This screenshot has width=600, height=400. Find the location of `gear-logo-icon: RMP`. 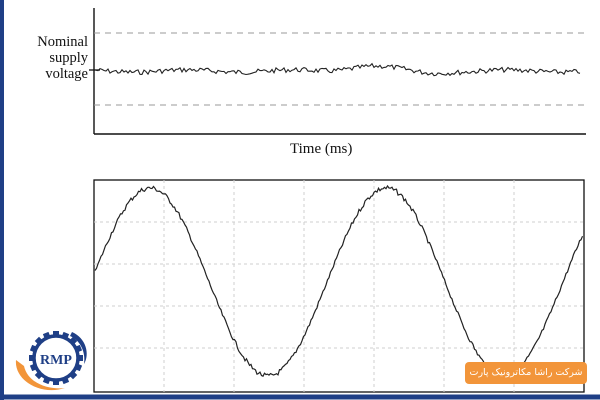

gear-logo-icon: RMP is located at coordinates (51, 361).